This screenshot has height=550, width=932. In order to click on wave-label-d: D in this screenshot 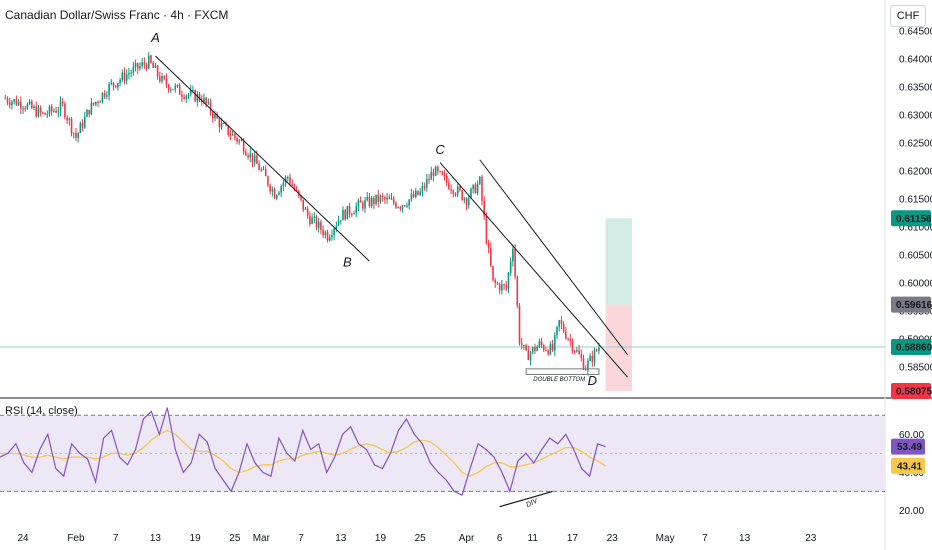, I will do `click(592, 380)`.